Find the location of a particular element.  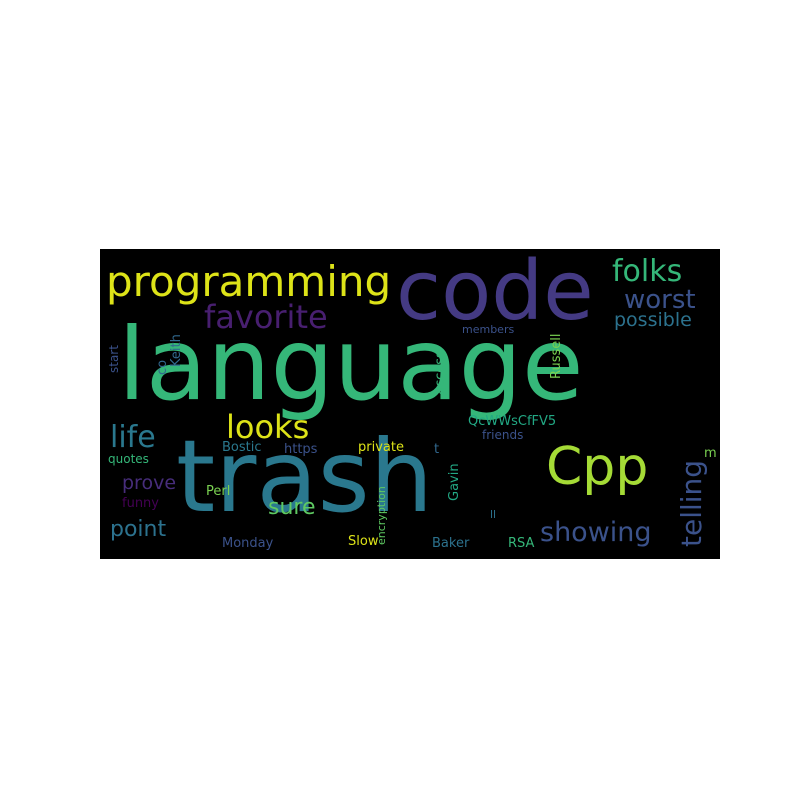

word-telling: telling is located at coordinates (691, 503).